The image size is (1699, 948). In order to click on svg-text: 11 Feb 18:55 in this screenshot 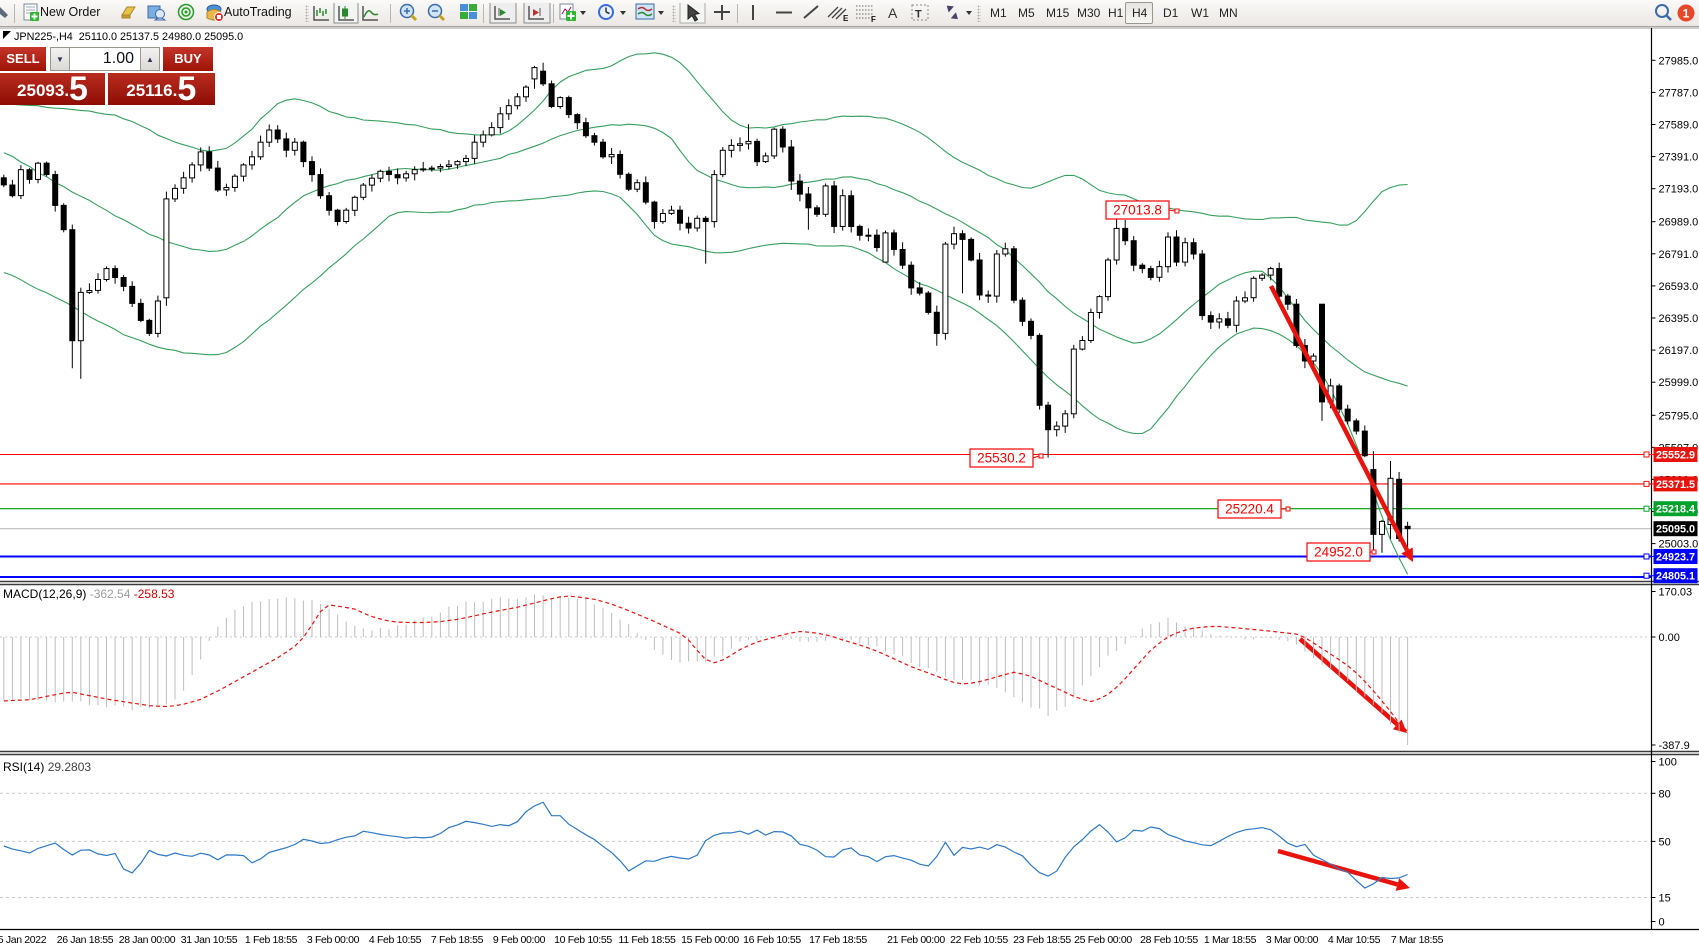, I will do `click(647, 940)`.